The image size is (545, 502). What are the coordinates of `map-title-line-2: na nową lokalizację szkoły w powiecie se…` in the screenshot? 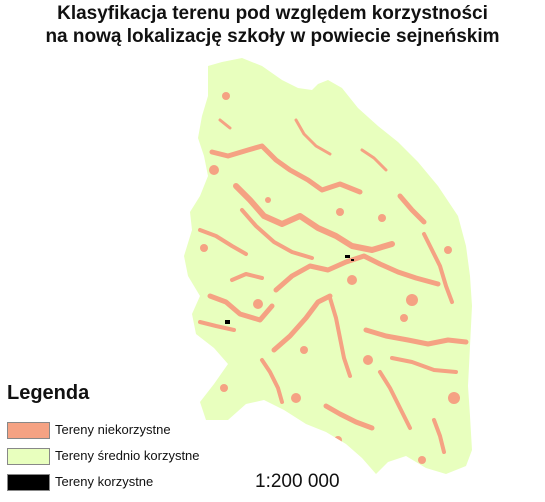 It's located at (272, 36).